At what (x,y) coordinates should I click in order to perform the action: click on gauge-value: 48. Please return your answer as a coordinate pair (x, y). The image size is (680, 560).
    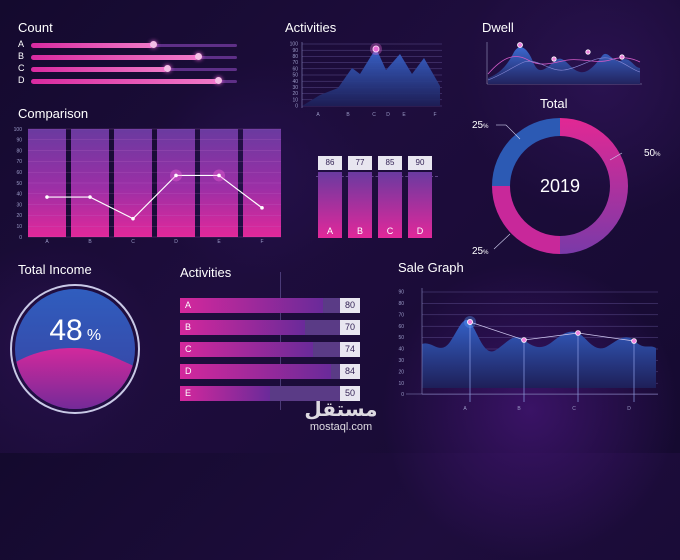
    Looking at the image, I should click on (65, 330).